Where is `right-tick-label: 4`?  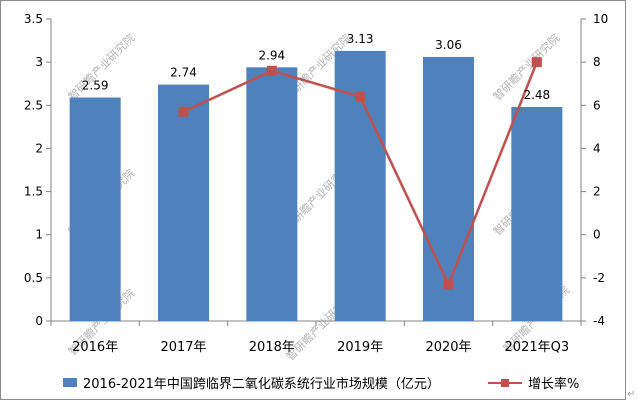
right-tick-label: 4 is located at coordinates (597, 148).